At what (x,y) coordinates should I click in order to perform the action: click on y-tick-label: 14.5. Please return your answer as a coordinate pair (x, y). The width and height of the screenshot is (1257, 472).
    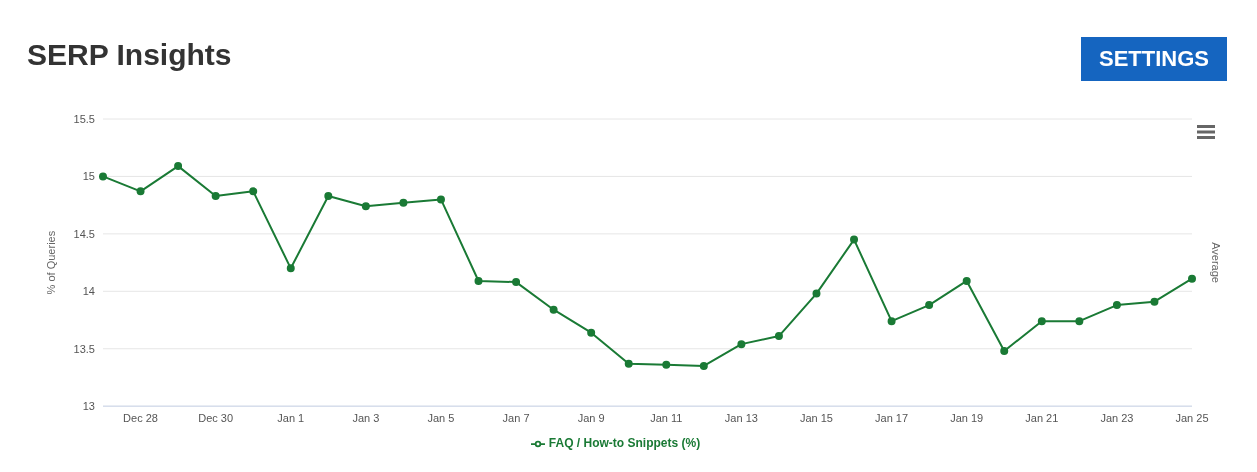
    Looking at the image, I should click on (84, 233).